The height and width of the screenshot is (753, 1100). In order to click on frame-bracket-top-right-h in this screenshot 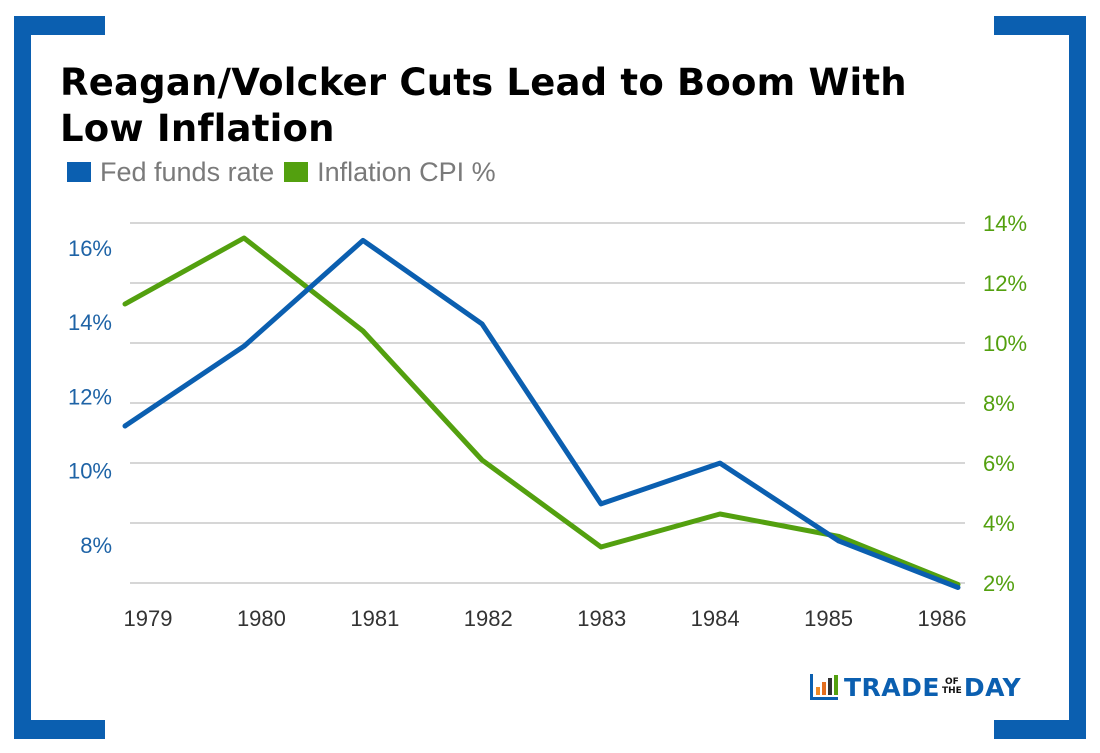, I will do `click(1040, 25)`.